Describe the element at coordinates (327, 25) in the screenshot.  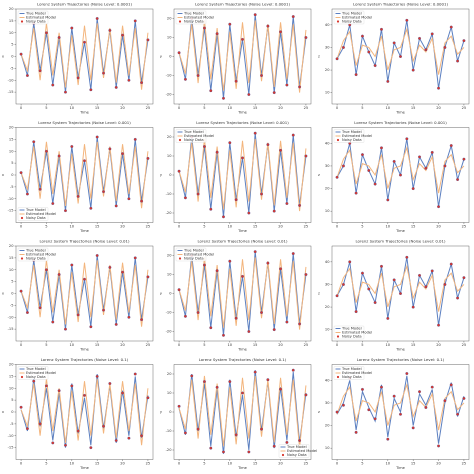
I see `y-tick-label: 40` at that location.